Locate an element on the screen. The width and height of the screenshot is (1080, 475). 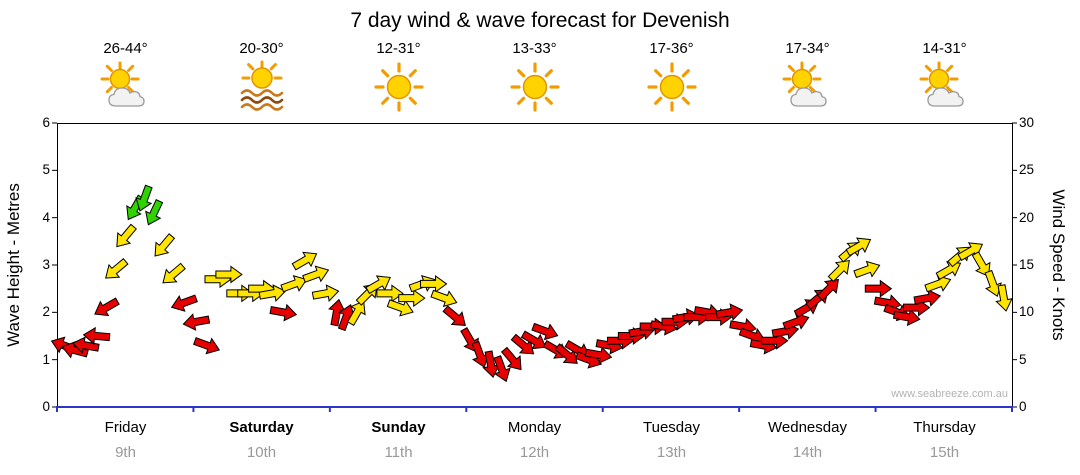
left-axis-tick: 5 is located at coordinates (46, 169).